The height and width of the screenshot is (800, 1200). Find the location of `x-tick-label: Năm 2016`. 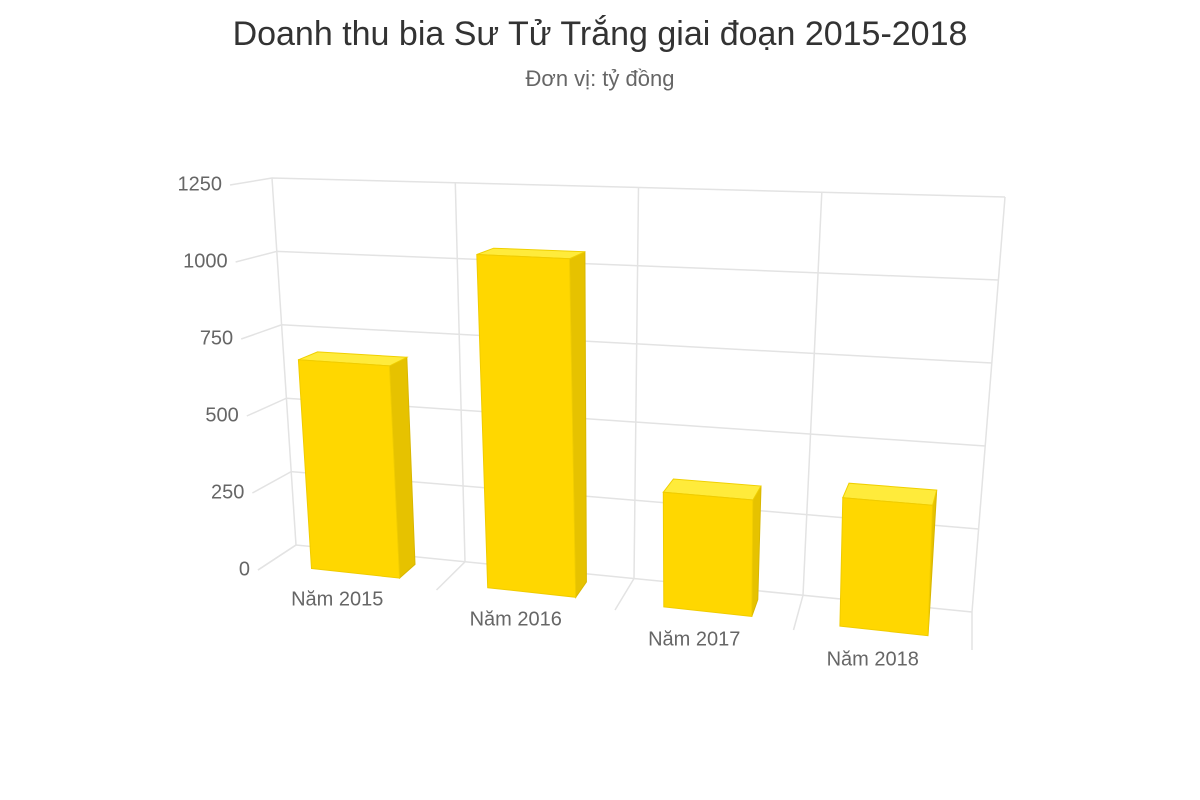

x-tick-label: Năm 2016 is located at coordinates (516, 619).